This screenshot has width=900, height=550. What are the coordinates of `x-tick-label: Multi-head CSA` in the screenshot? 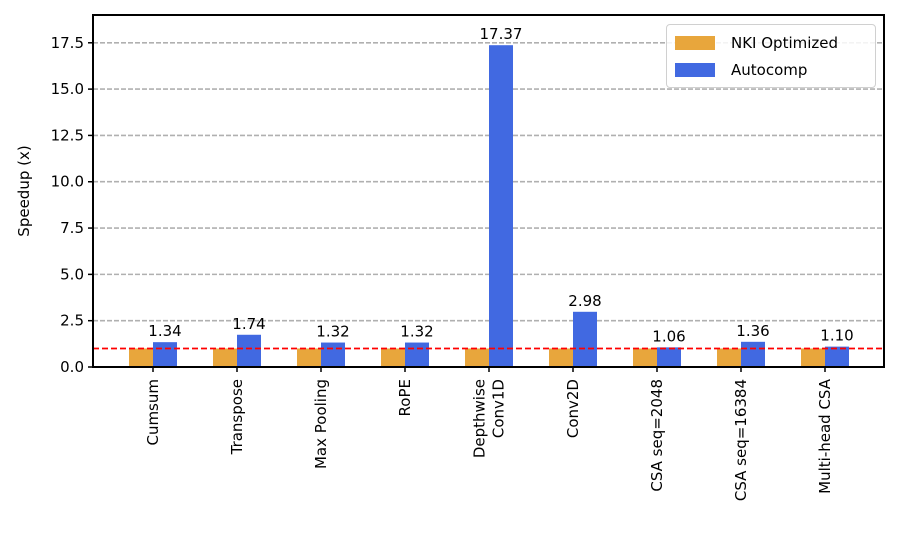 It's located at (825, 436).